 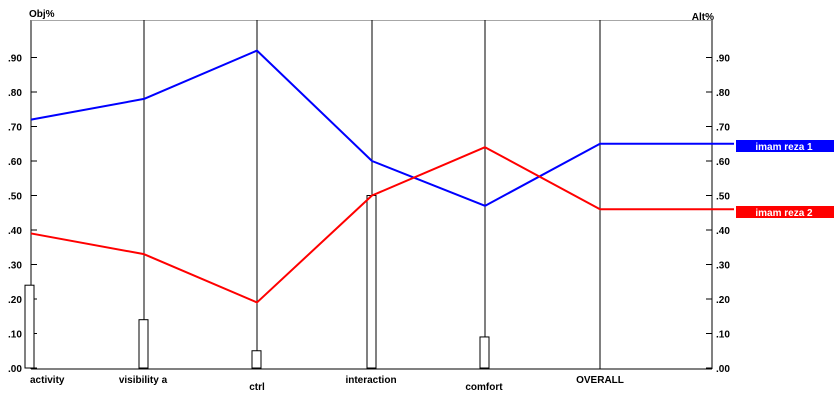 I want to click on category-label: ctrl, so click(x=257, y=387).